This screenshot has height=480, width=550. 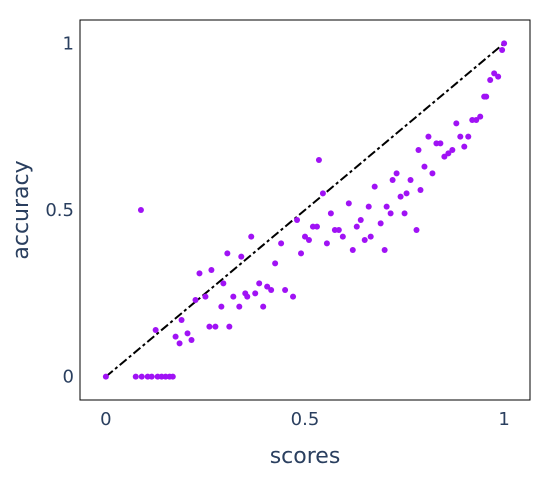 I want to click on x-tick-label: 1, so click(x=503, y=419).